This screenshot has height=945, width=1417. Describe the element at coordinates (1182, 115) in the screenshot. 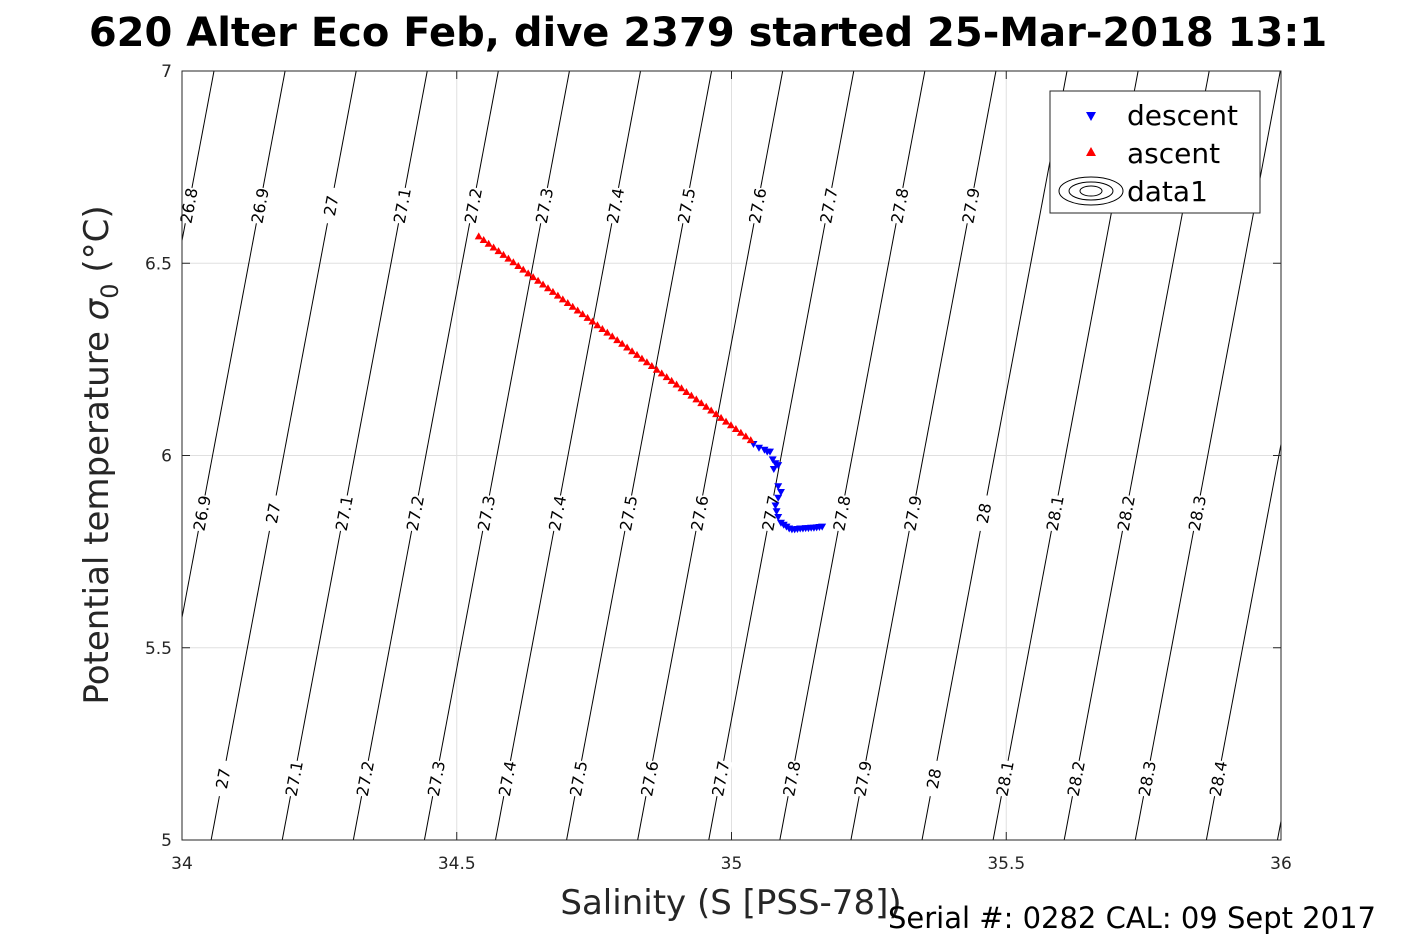

I see `legend-descent-label: descent` at that location.